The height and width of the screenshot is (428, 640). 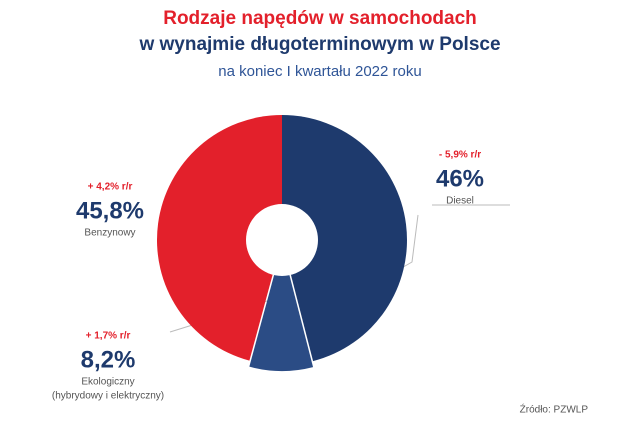 I want to click on change-label: + 4,2% r/r, so click(x=110, y=187).